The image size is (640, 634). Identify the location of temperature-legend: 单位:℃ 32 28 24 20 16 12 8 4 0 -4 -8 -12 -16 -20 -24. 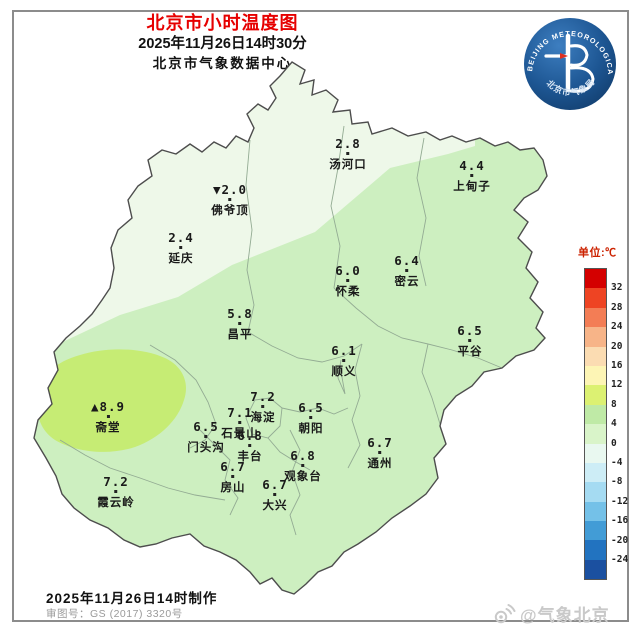
(608, 412).